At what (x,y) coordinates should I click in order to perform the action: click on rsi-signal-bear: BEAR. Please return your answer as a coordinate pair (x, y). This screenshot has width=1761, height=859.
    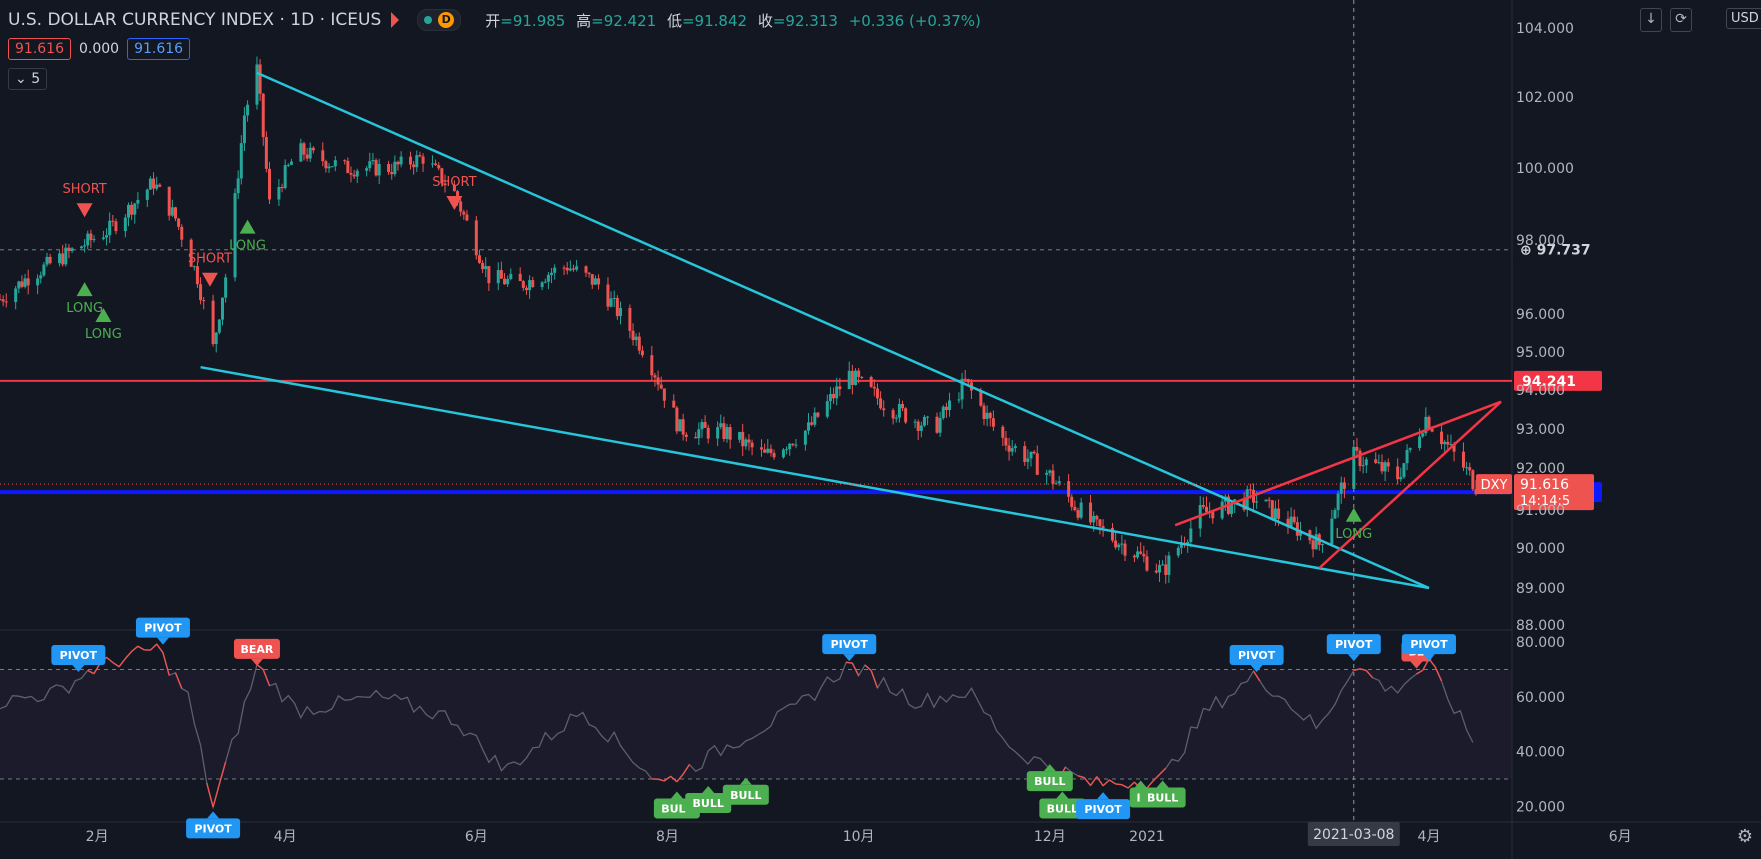
    Looking at the image, I should click on (256, 652).